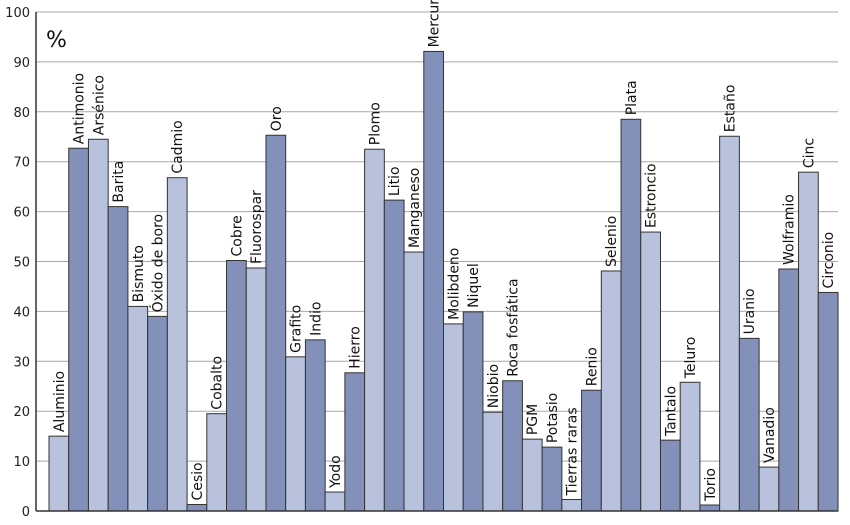 Image resolution: width=850 pixels, height=525 pixels. I want to click on bar-label: Bismuto, so click(139, 273).